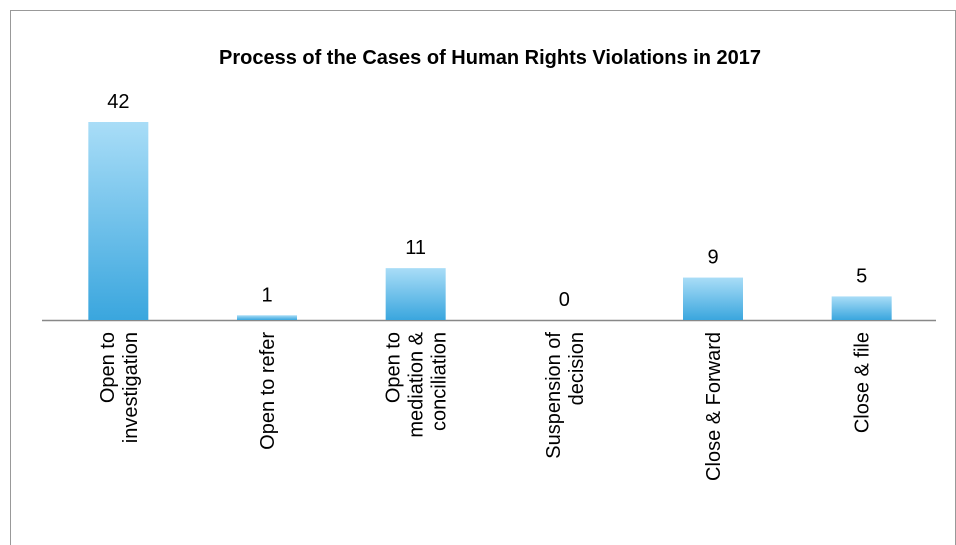 The height and width of the screenshot is (545, 956). Describe the element at coordinates (714, 406) in the screenshot. I see `x-tick-label: Close & Forward` at that location.